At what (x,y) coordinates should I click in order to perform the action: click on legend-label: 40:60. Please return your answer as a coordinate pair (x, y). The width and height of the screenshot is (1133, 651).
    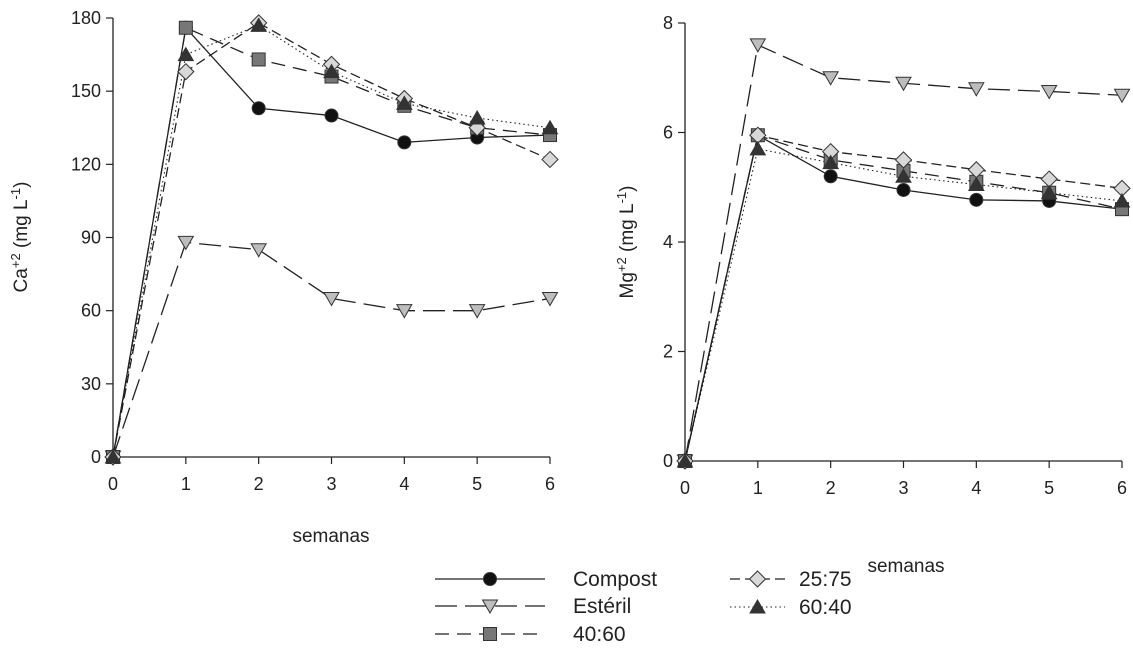
    Looking at the image, I should click on (599, 634).